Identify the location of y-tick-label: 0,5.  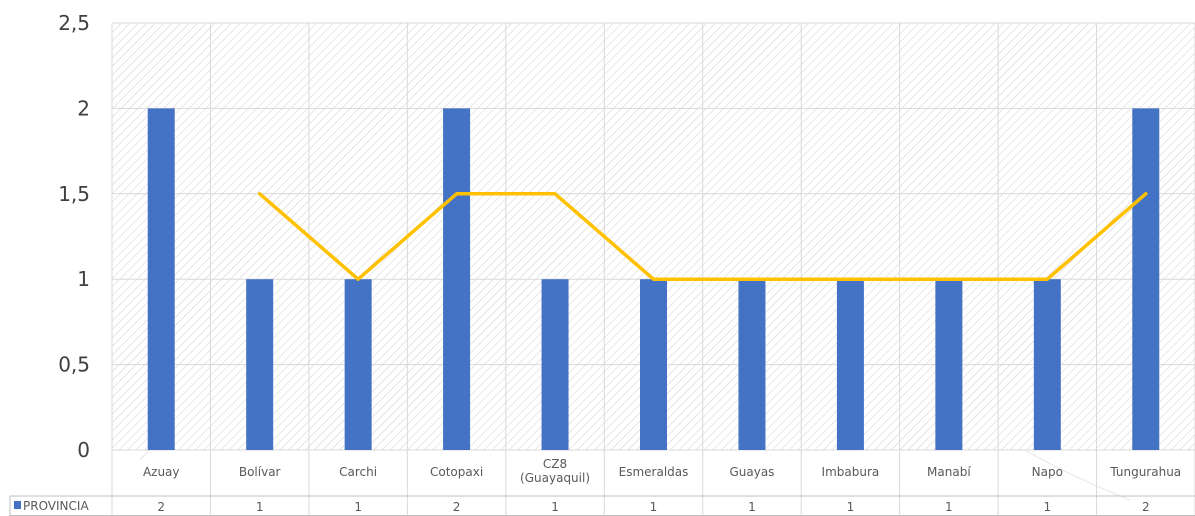
(74, 365).